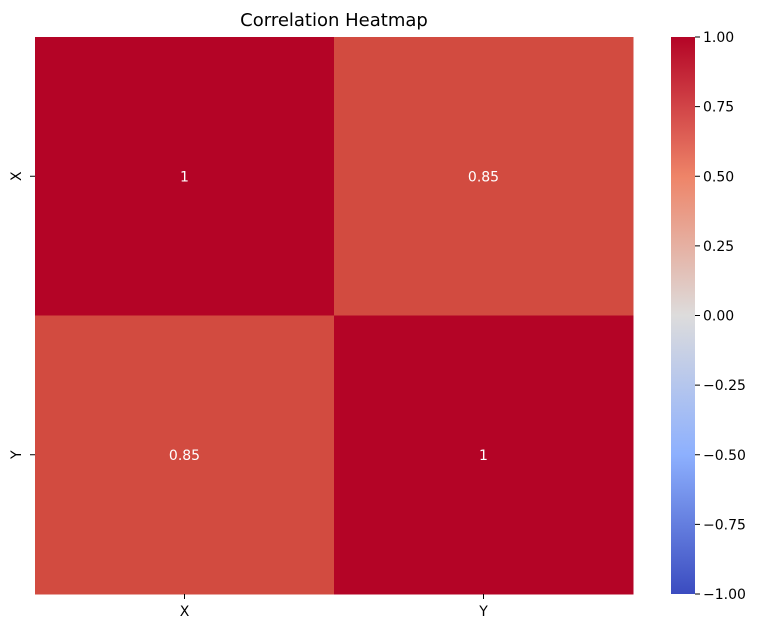 This screenshot has height=630, width=768. I want to click on chart-title: Correlation Heatmap, so click(334, 20).